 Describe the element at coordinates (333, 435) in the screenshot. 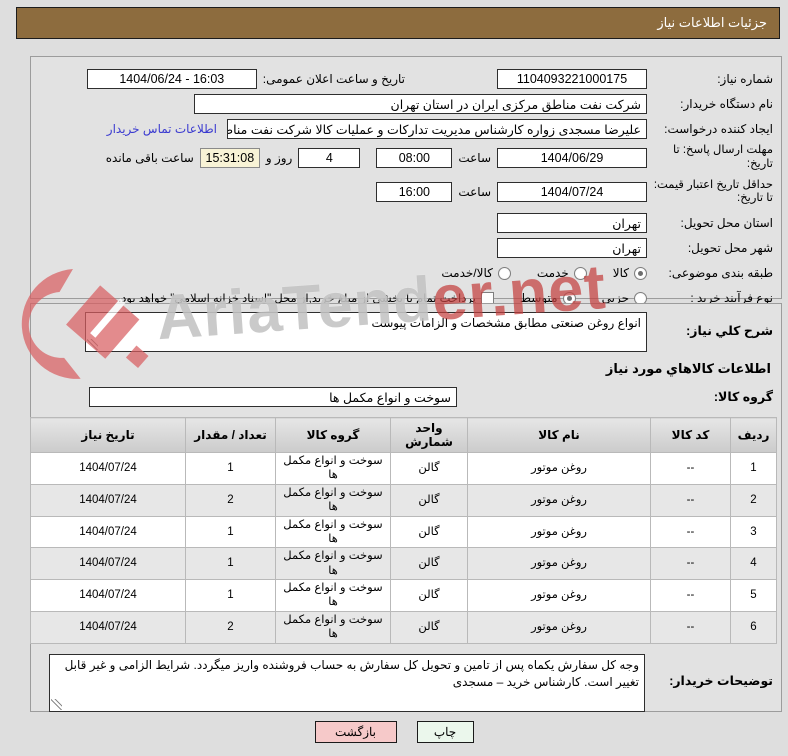

I see `header-item-group: گروه کالا` at that location.